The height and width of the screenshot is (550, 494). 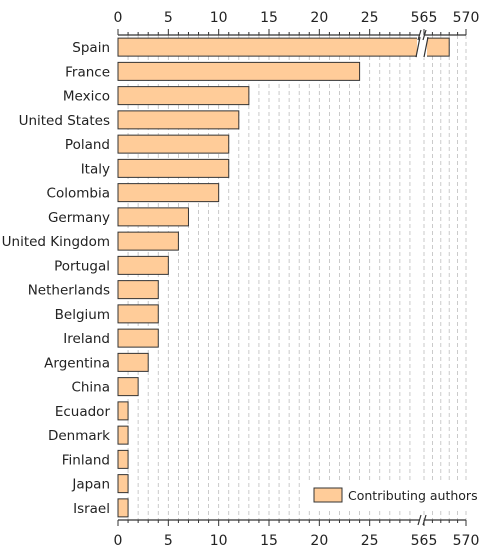 What do you see at coordinates (77, 363) in the screenshot?
I see `category-label: Argentina` at bounding box center [77, 363].